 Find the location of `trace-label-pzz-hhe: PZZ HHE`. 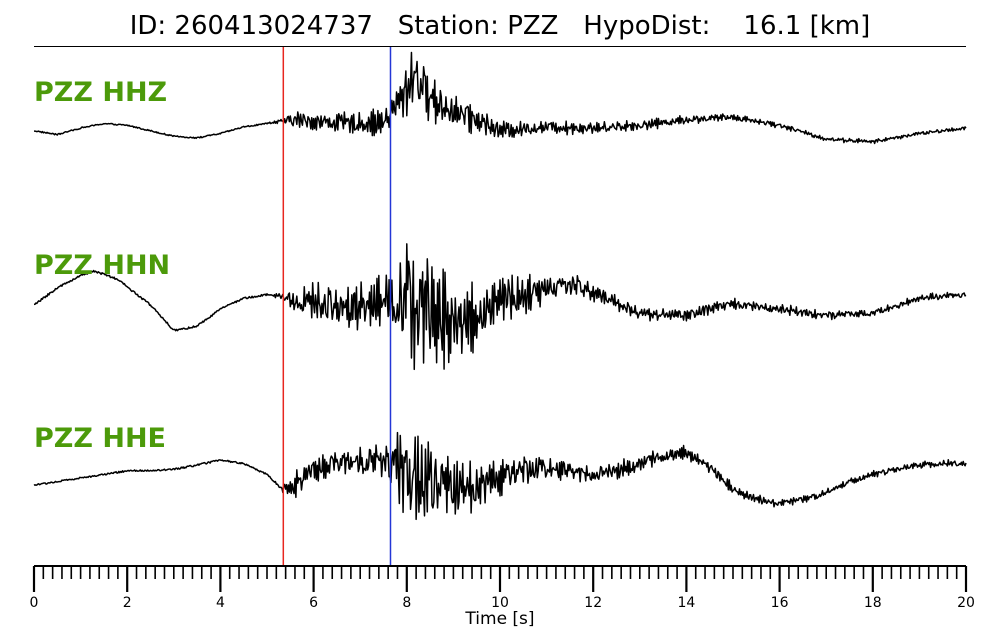

trace-label-pzz-hhe: PZZ HHE is located at coordinates (100, 438).